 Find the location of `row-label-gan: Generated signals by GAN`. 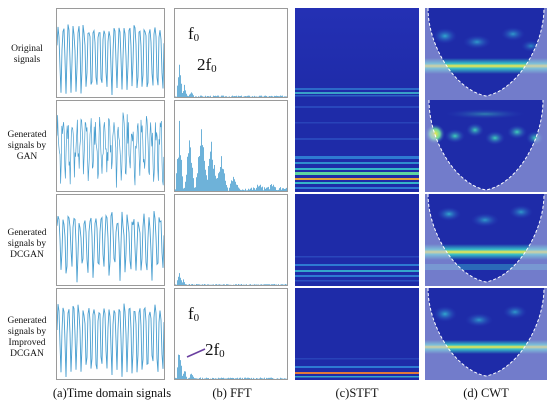

row-label-gan: Generated signals by GAN is located at coordinates (27, 146).